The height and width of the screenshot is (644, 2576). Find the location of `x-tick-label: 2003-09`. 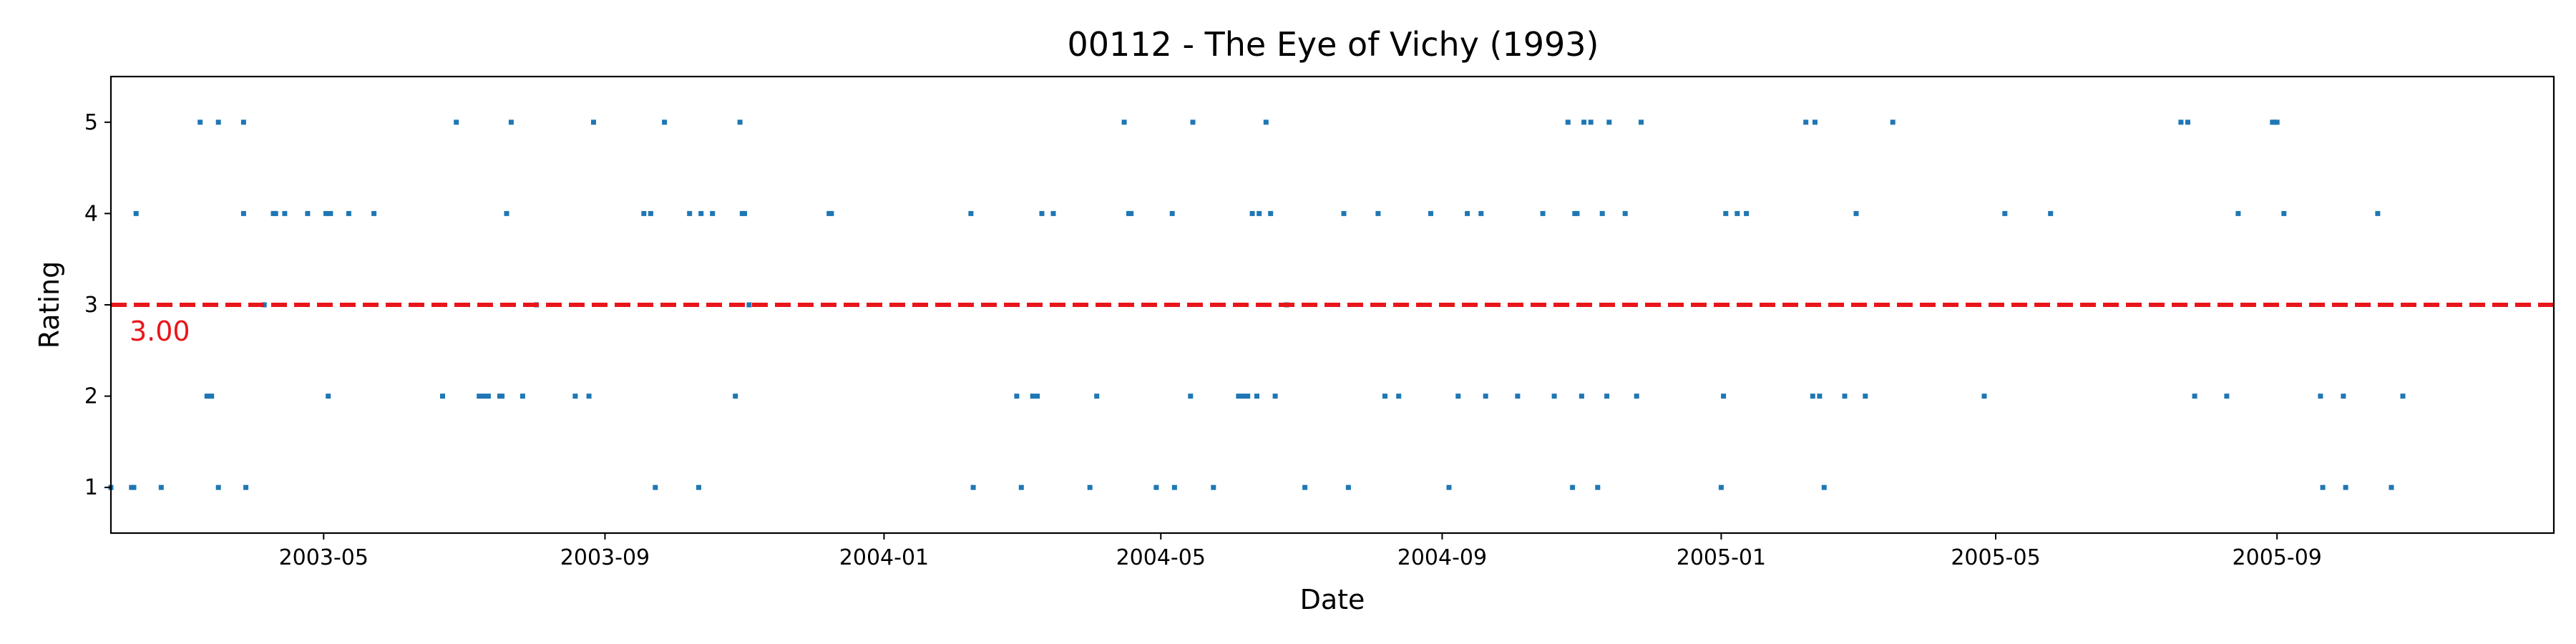

x-tick-label: 2003-09 is located at coordinates (605, 557).